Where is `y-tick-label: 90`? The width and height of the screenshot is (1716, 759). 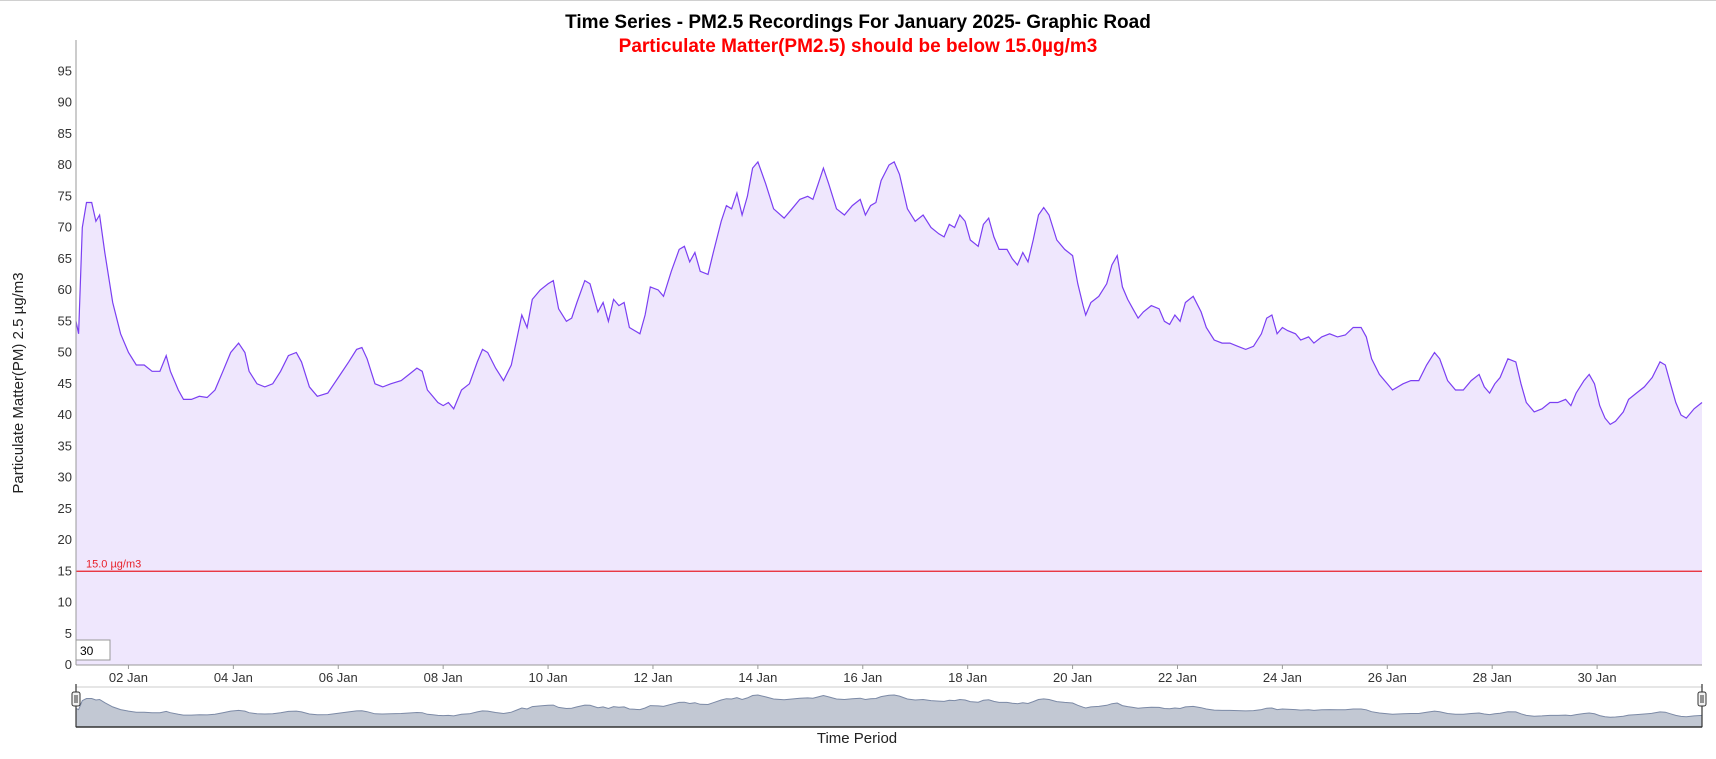
y-tick-label: 90 is located at coordinates (65, 102).